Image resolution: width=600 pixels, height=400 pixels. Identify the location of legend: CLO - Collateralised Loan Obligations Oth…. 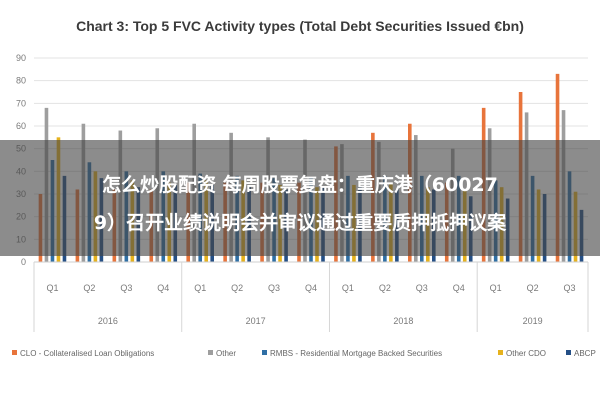
(304, 353).